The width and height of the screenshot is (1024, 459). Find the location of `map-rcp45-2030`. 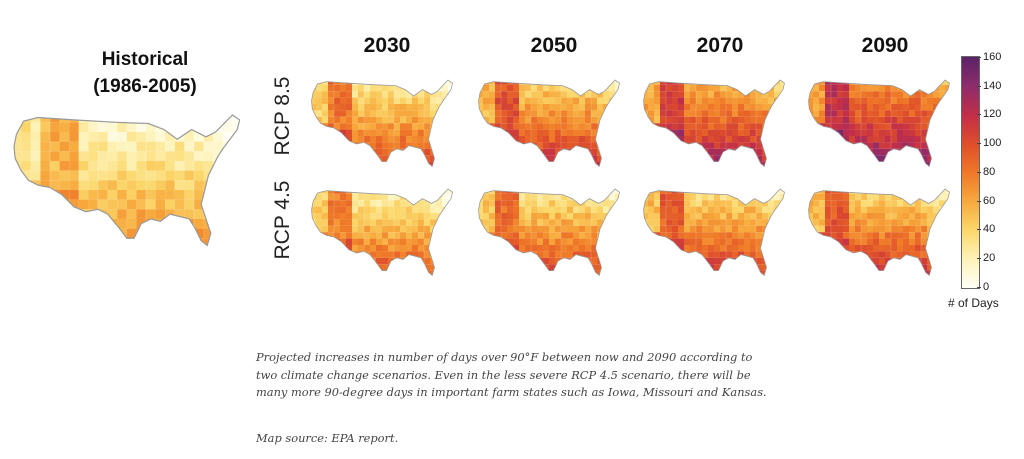

map-rcp45-2030 is located at coordinates (379, 233).